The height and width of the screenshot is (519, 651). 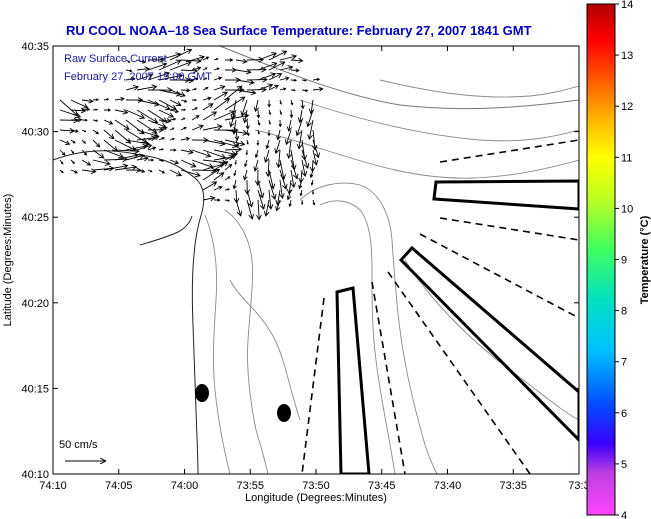 What do you see at coordinates (185, 486) in the screenshot?
I see `x-tick-label: 74:00` at bounding box center [185, 486].